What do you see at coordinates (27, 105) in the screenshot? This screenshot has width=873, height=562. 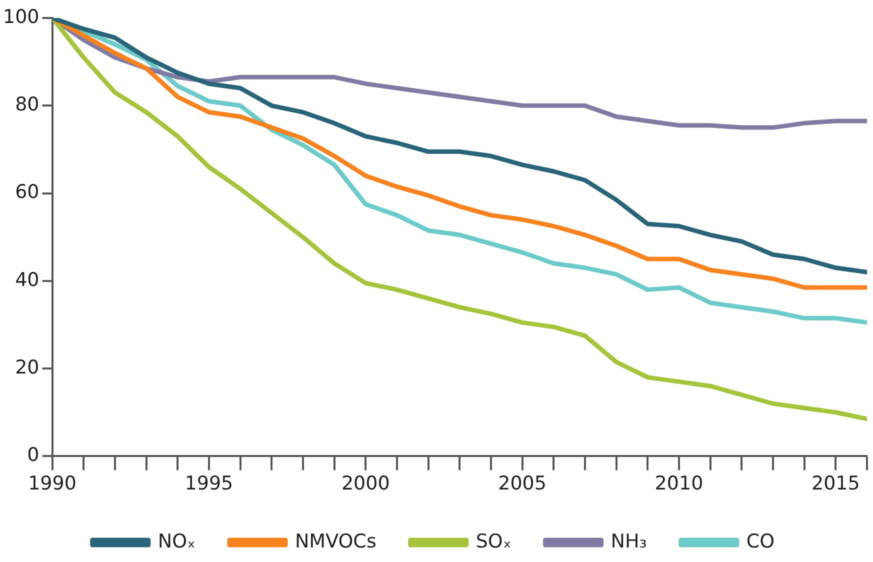 I see `y-tick-label: 80` at bounding box center [27, 105].